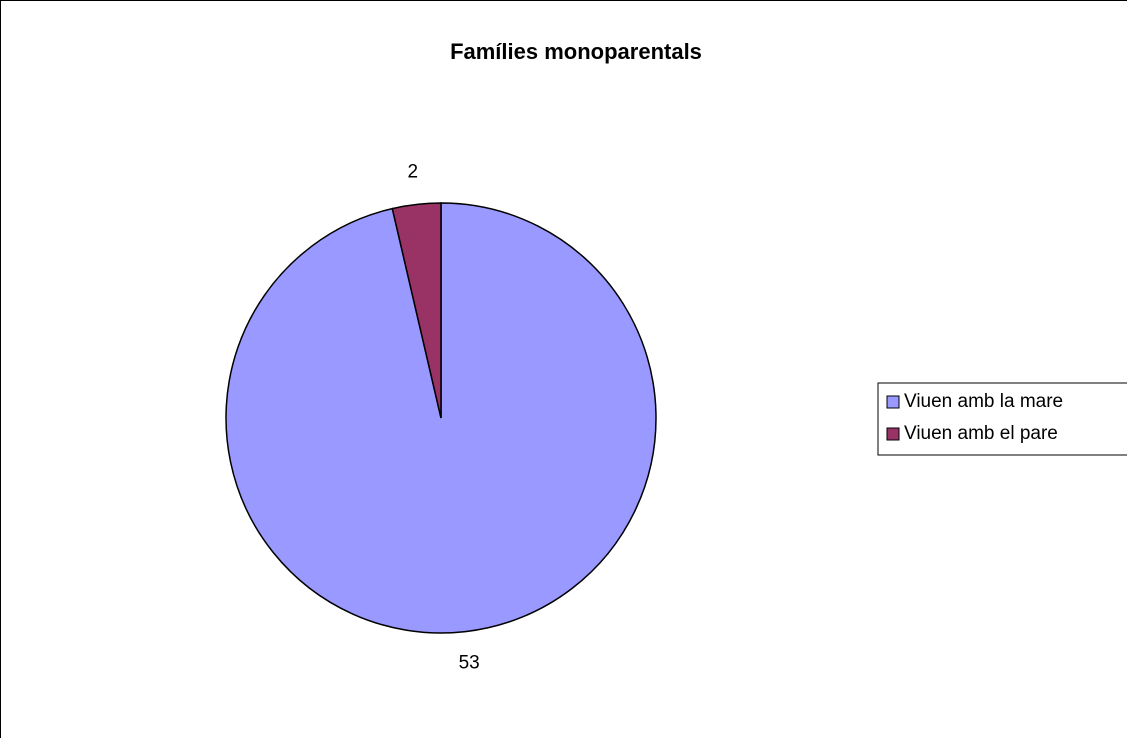 Image resolution: width=1127 pixels, height=738 pixels. What do you see at coordinates (416, 310) in the screenshot?
I see `pie-slice` at bounding box center [416, 310].